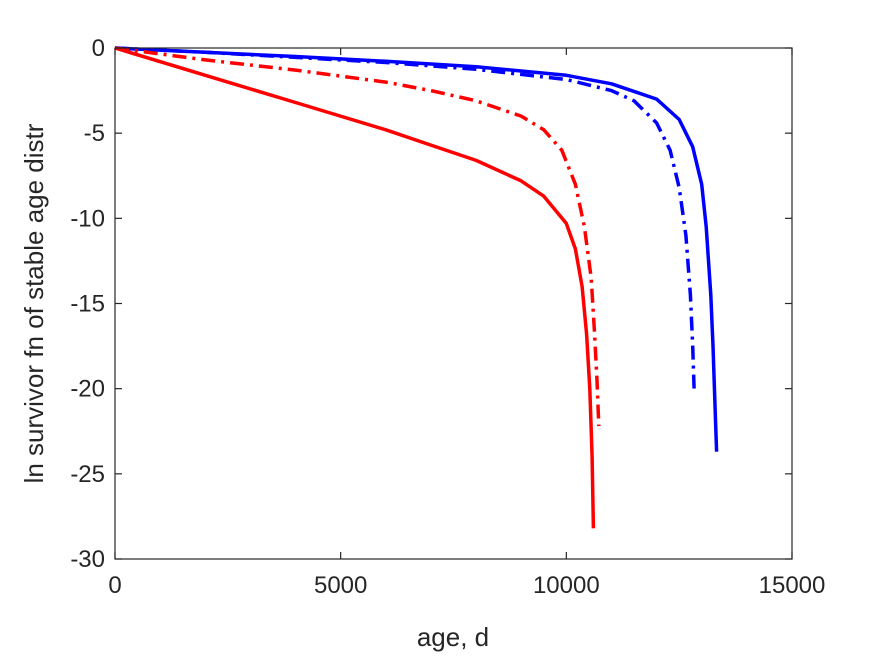 This screenshot has height=656, width=875. What do you see at coordinates (566, 585) in the screenshot?
I see `x-tick-label: 10000` at bounding box center [566, 585].